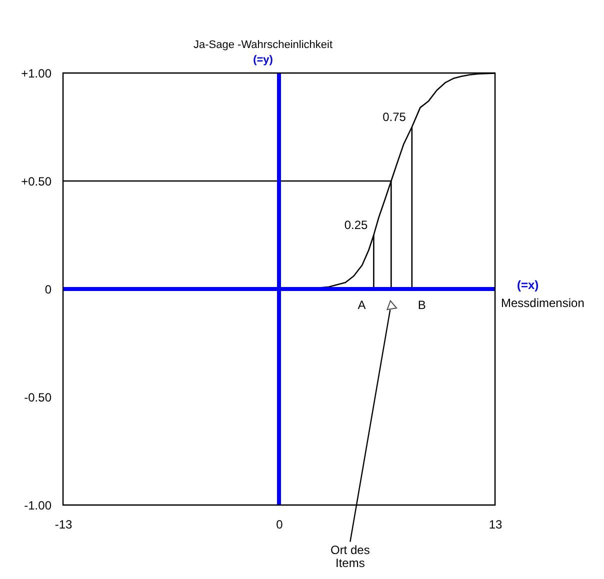 Image resolution: width=604 pixels, height=579 pixels. Describe the element at coordinates (38, 397) in the screenshot. I see `y-tick-label: -0.50` at that location.